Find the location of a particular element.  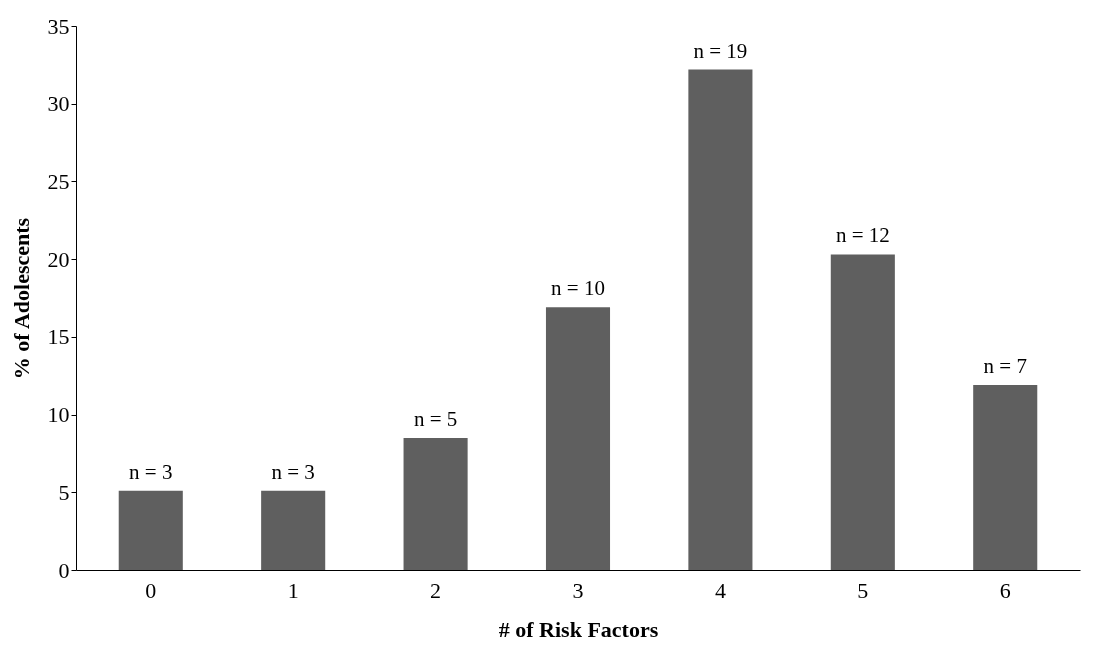

annotation: n = 7 is located at coordinates (1005, 366).